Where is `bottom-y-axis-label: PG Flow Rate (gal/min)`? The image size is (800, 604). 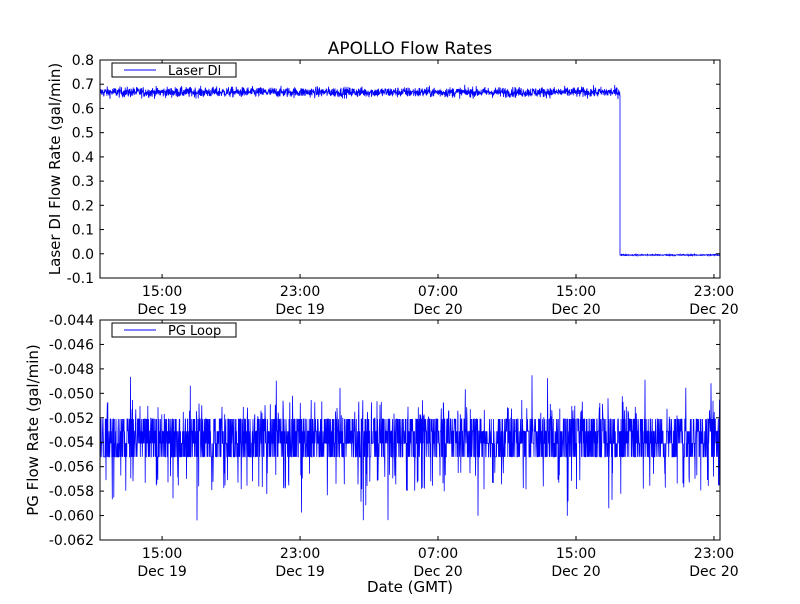
bottom-y-axis-label: PG Flow Rate (gal/min) is located at coordinates (33, 430).